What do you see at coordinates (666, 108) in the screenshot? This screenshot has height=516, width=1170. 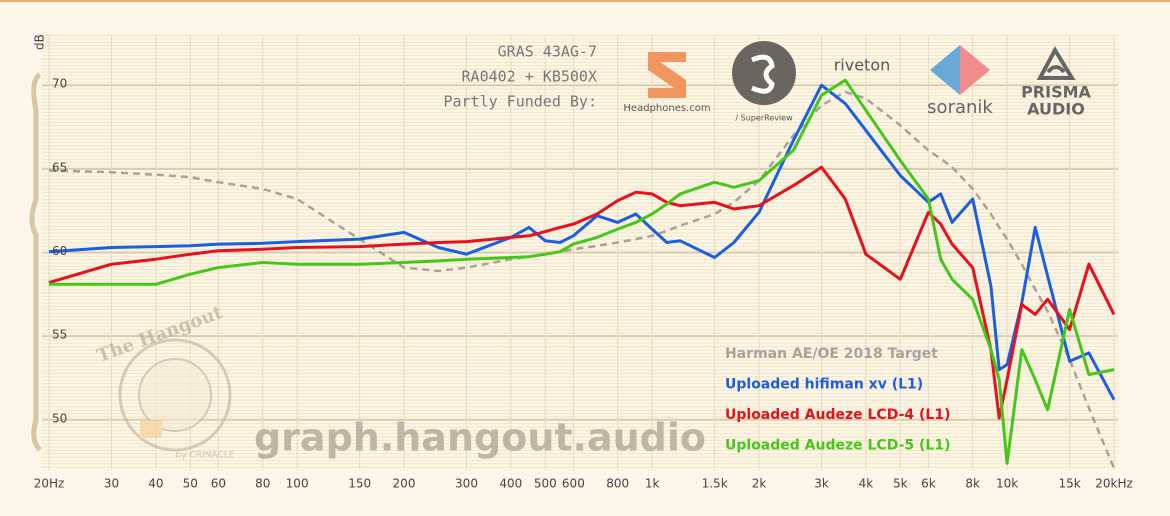 I see `sponsor-name: Headphones.com` at bounding box center [666, 108].